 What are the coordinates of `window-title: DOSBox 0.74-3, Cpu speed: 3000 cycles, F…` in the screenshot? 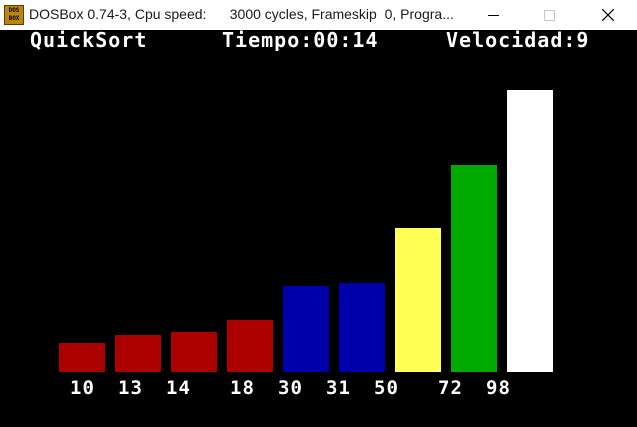 It's located at (241, 14).